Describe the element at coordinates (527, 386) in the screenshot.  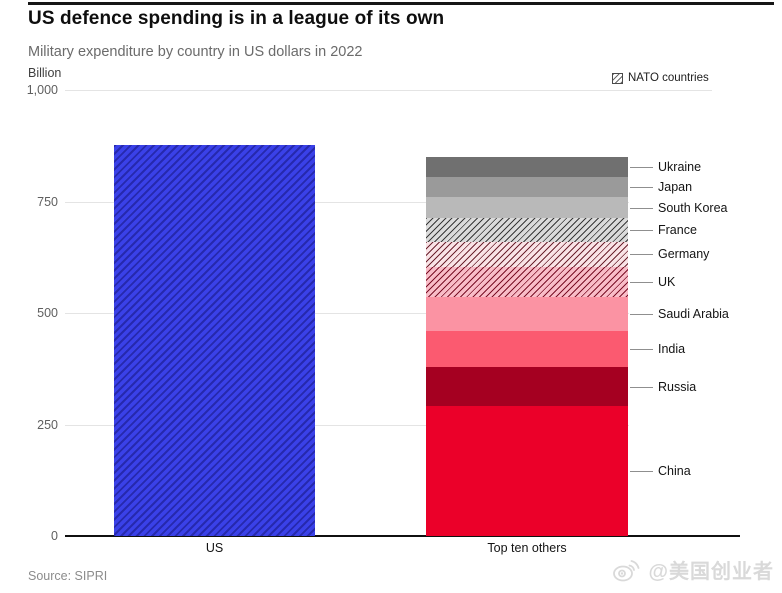
I see `bar-segment-russia` at that location.